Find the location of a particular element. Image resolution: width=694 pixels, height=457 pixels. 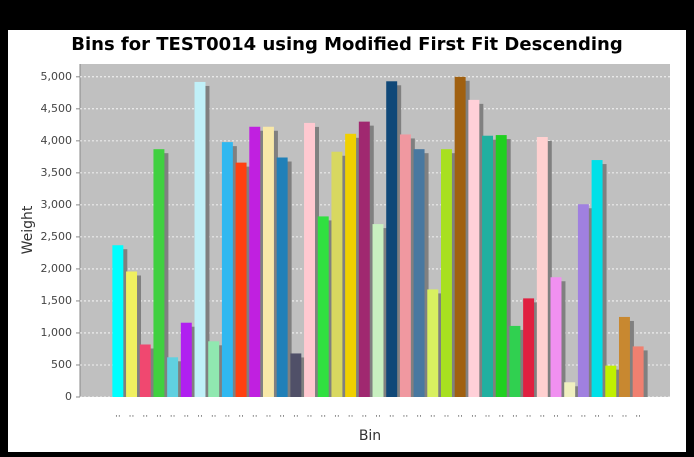

y-tick-label: 3,500 is located at coordinates (57, 172).